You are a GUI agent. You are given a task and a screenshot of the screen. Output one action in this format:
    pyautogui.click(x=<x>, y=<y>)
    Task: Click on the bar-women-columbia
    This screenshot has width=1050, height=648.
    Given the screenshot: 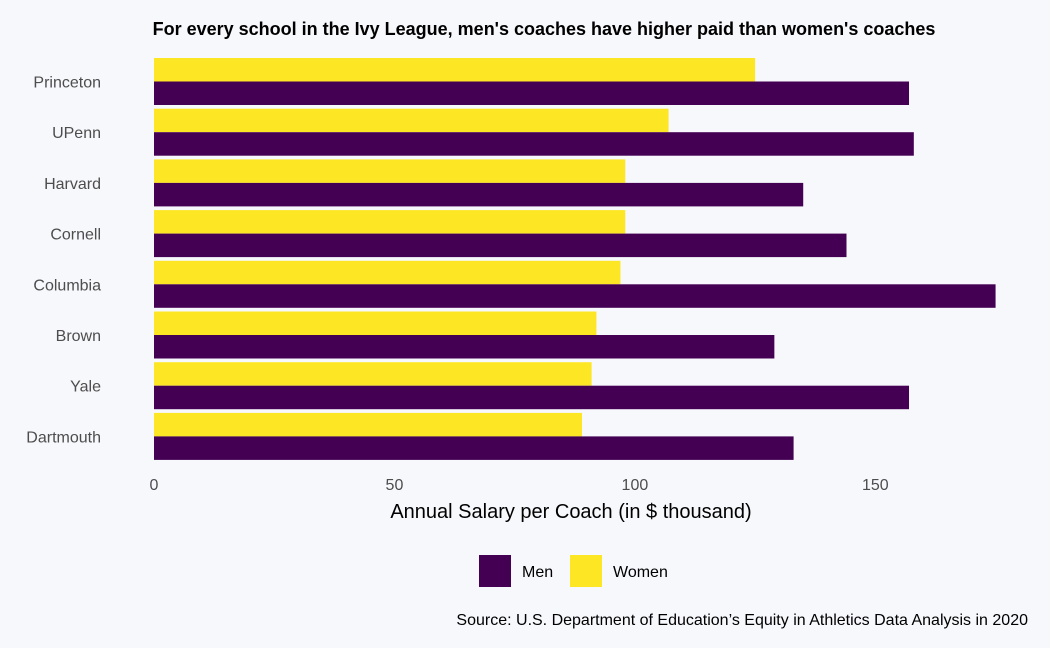 What is the action you would take?
    pyautogui.click(x=387, y=272)
    